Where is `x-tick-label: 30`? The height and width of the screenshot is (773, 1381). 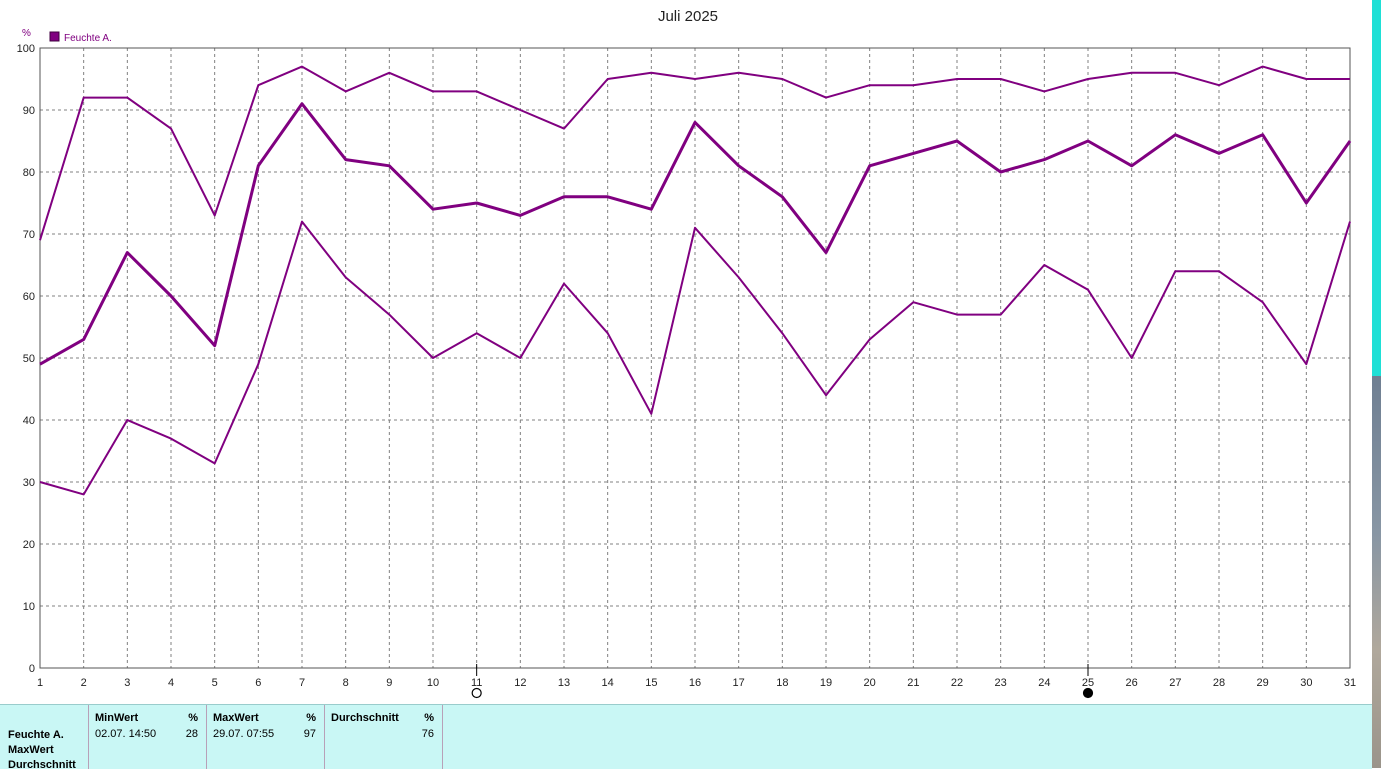 x-tick-label: 30 is located at coordinates (1306, 683).